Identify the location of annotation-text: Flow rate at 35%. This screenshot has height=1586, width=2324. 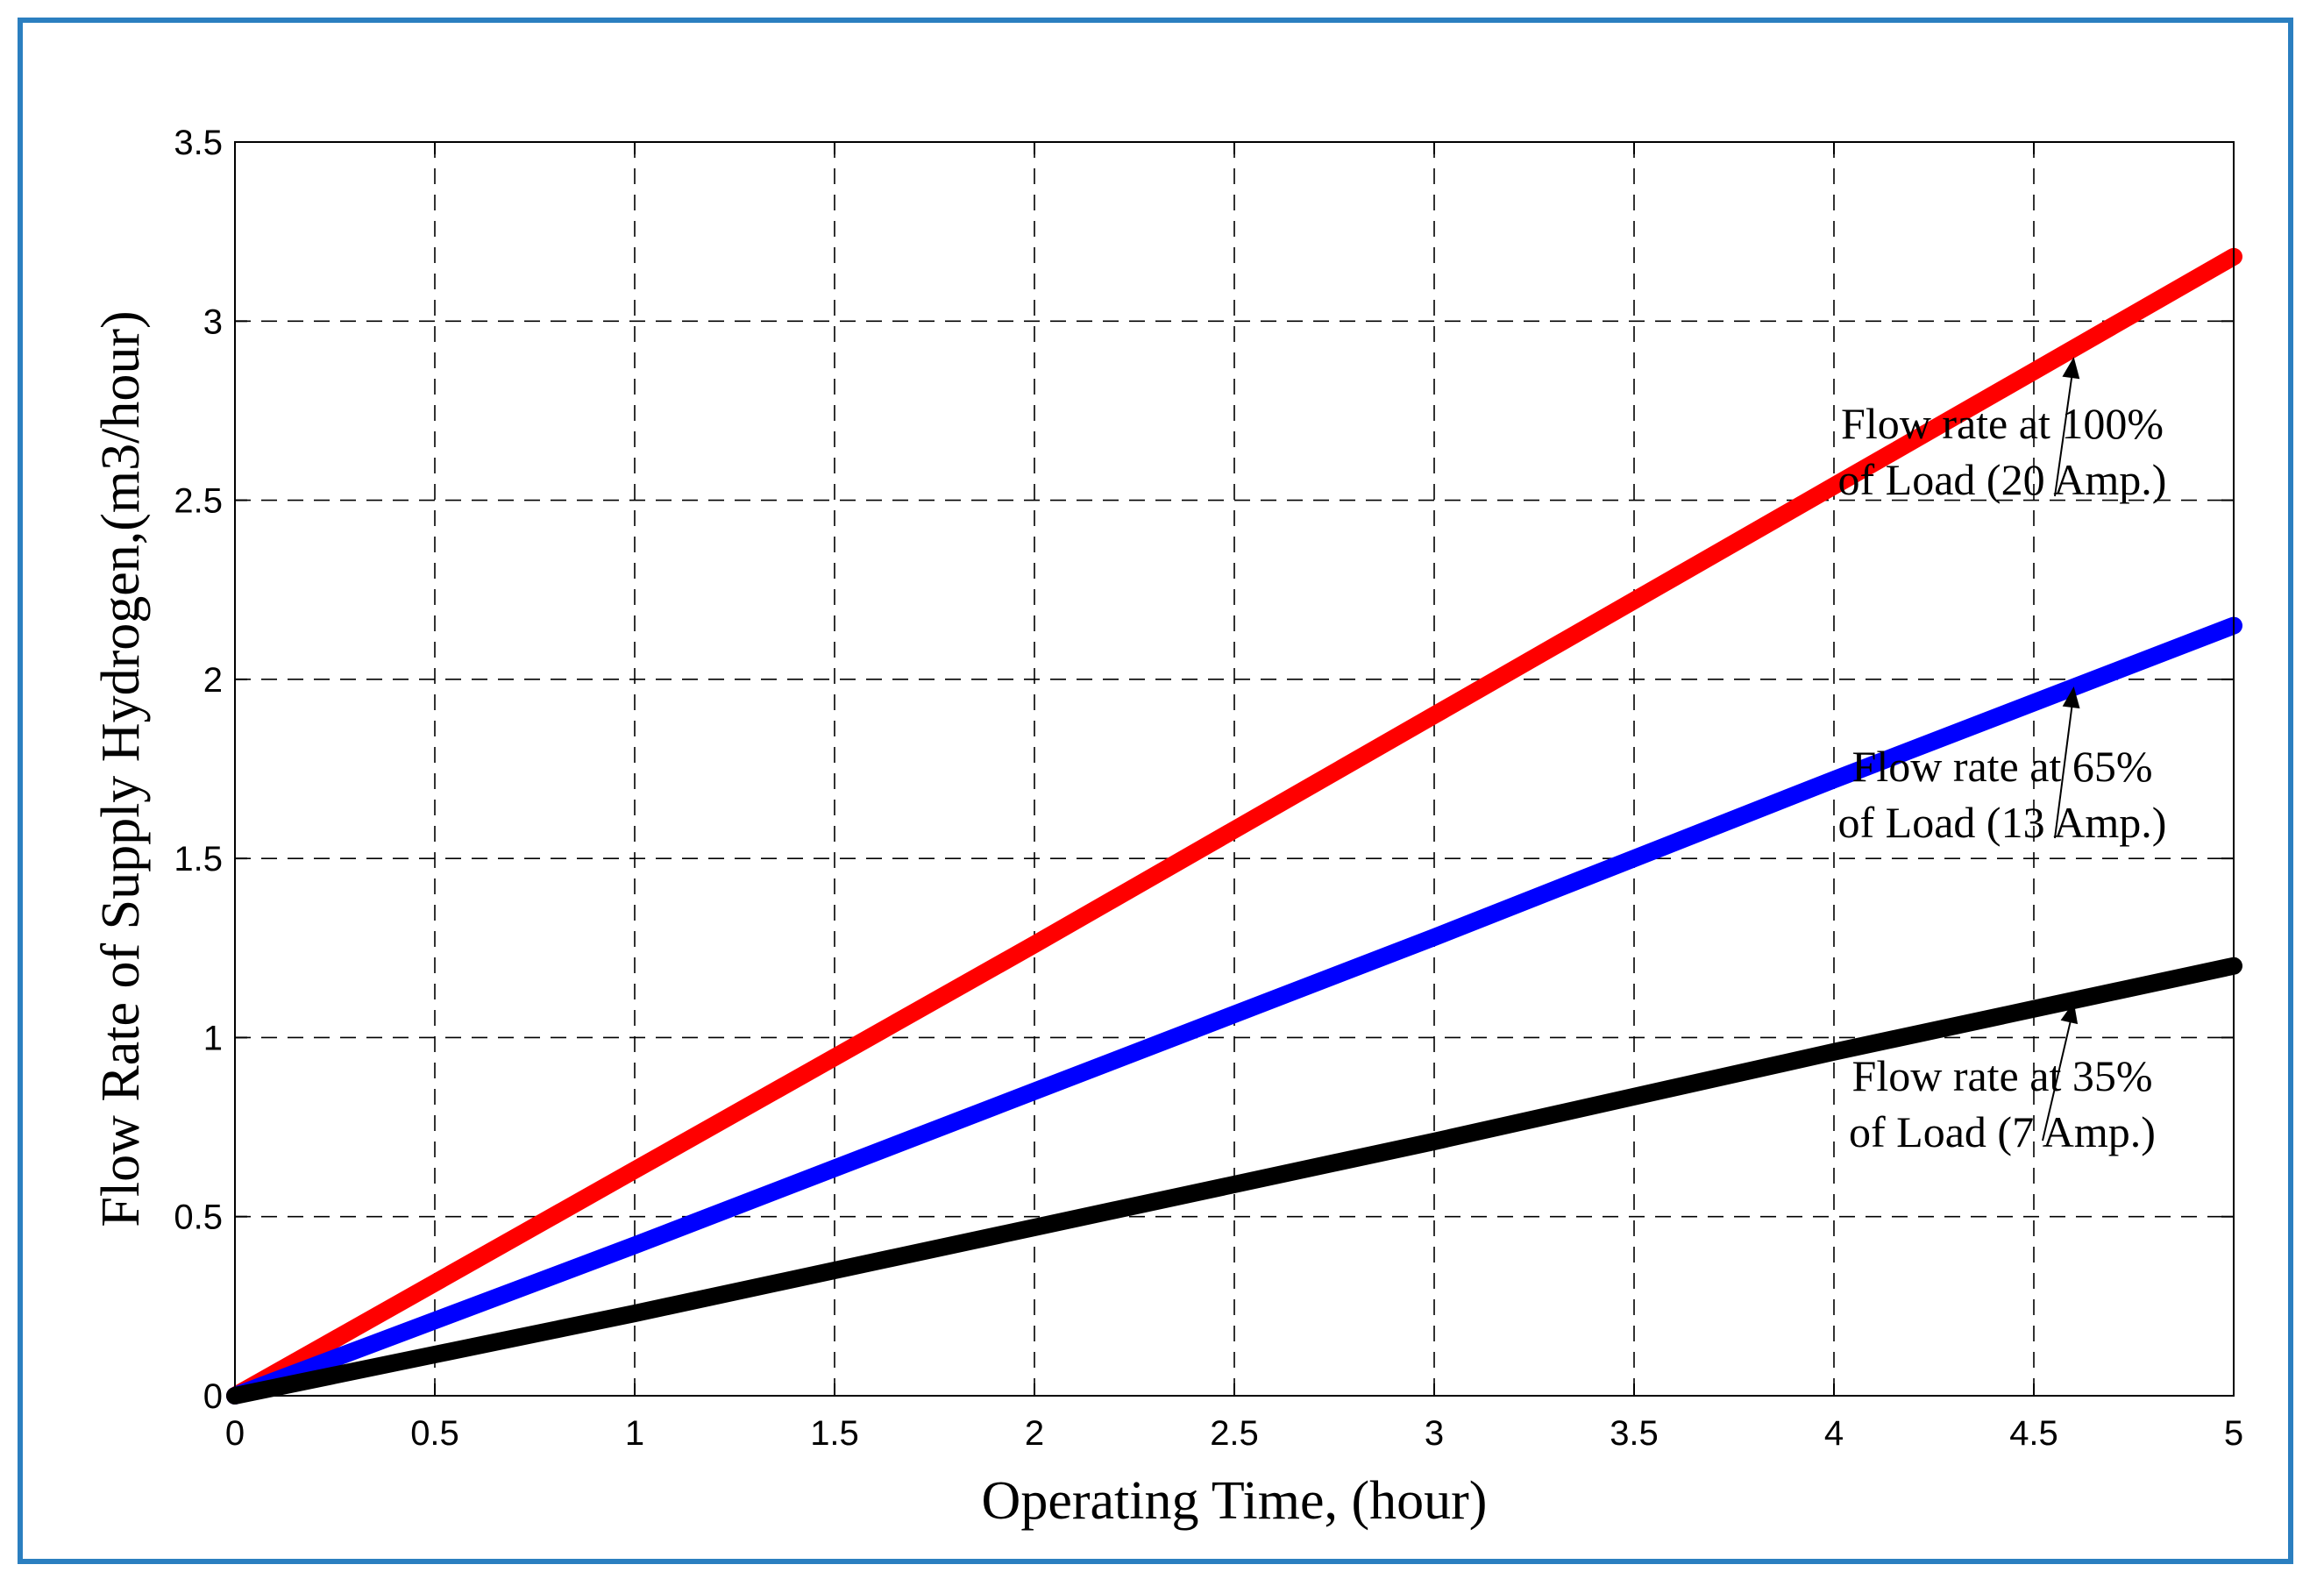
(2002, 1075).